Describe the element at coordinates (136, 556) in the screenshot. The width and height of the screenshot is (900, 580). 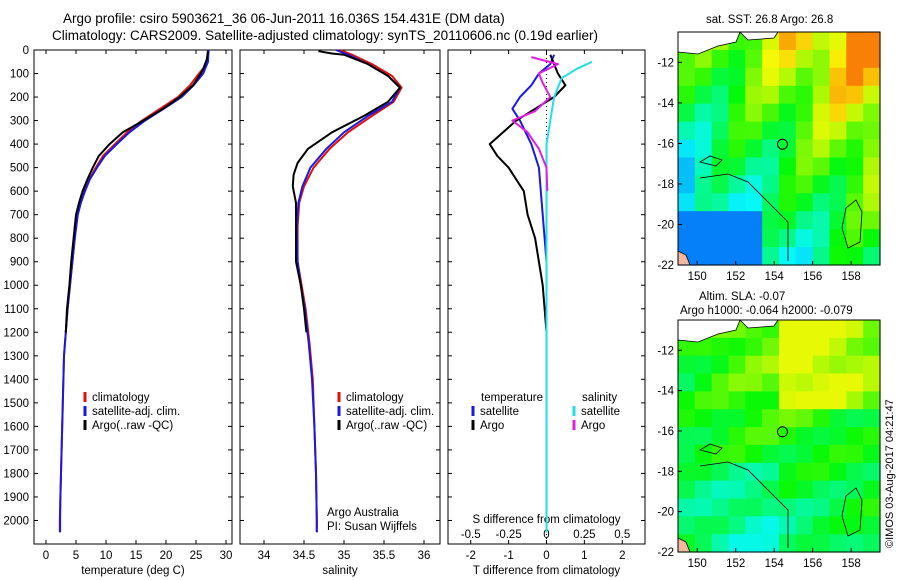
I see `temperature-xtick-label: 15` at that location.